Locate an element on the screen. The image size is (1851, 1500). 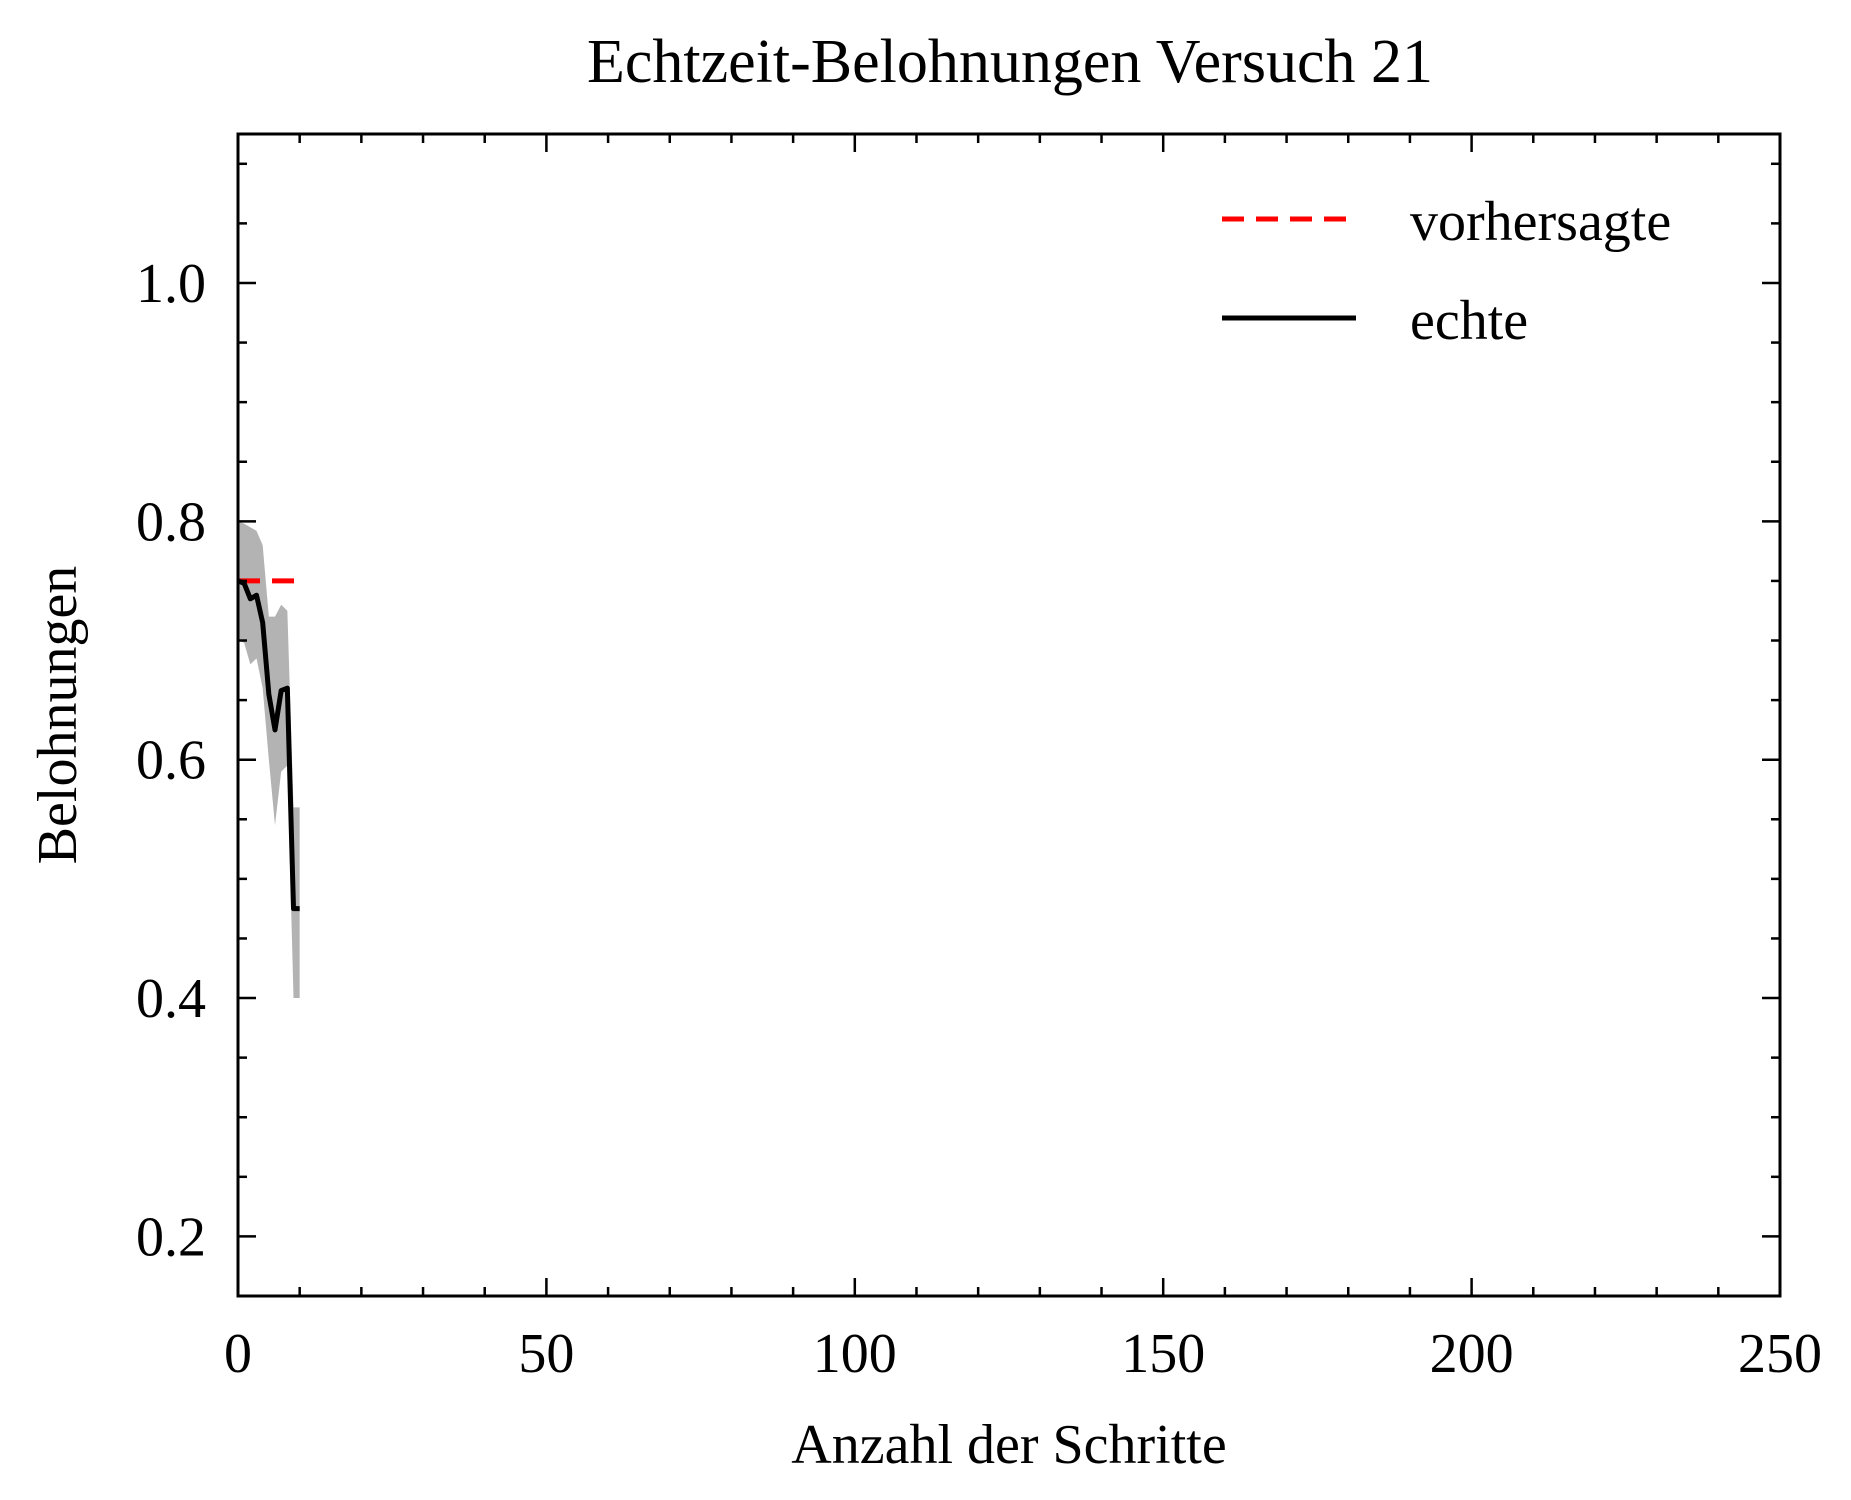
y-axis-label: Belohnungen is located at coordinates (58, 715).